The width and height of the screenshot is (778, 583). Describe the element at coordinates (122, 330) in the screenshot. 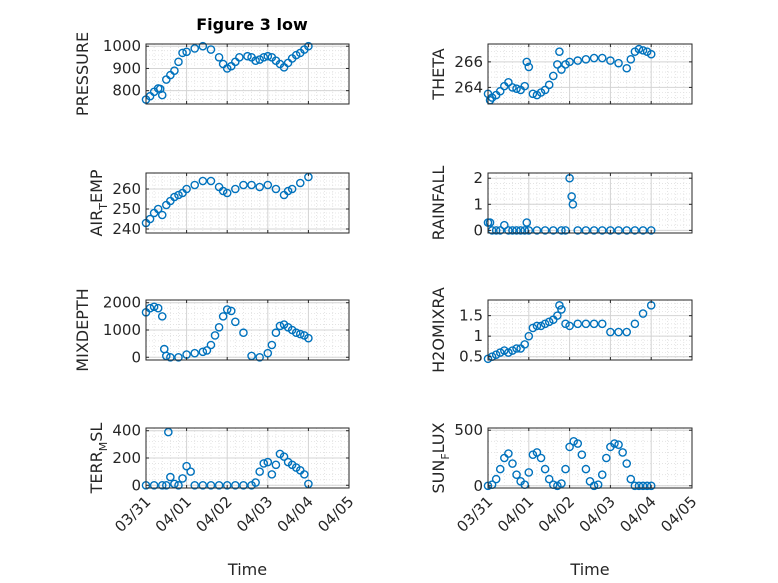

I see `y-tick-label: 1000` at that location.